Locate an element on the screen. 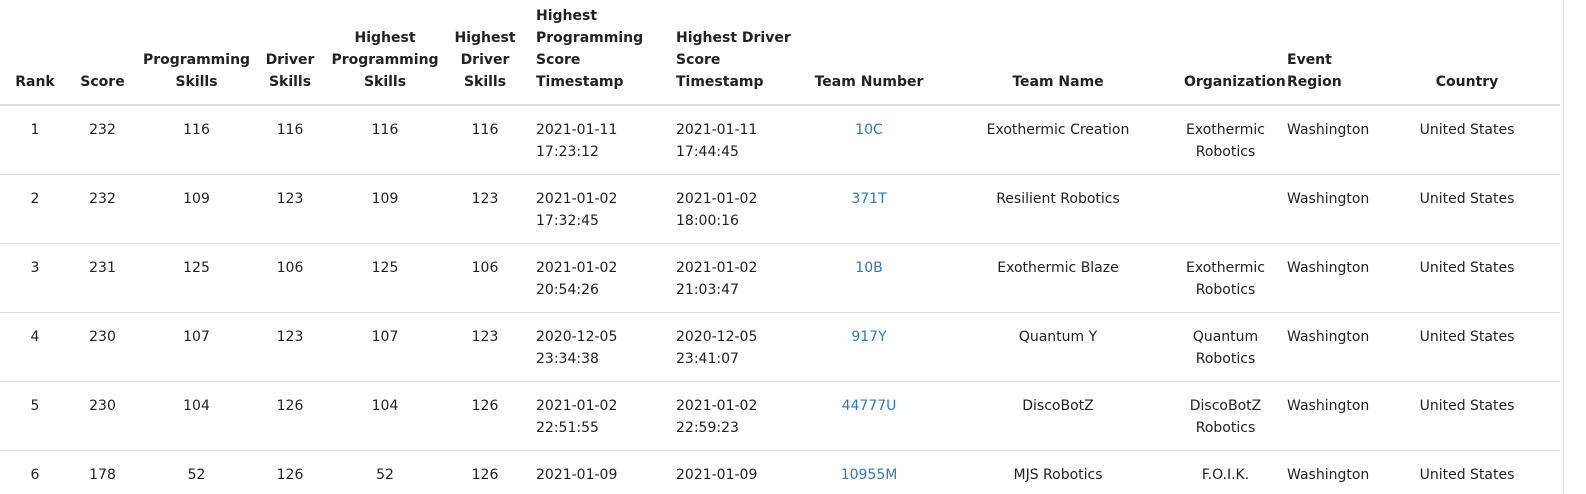 The height and width of the screenshot is (494, 1586). table-cell: 104 is located at coordinates (196, 416).